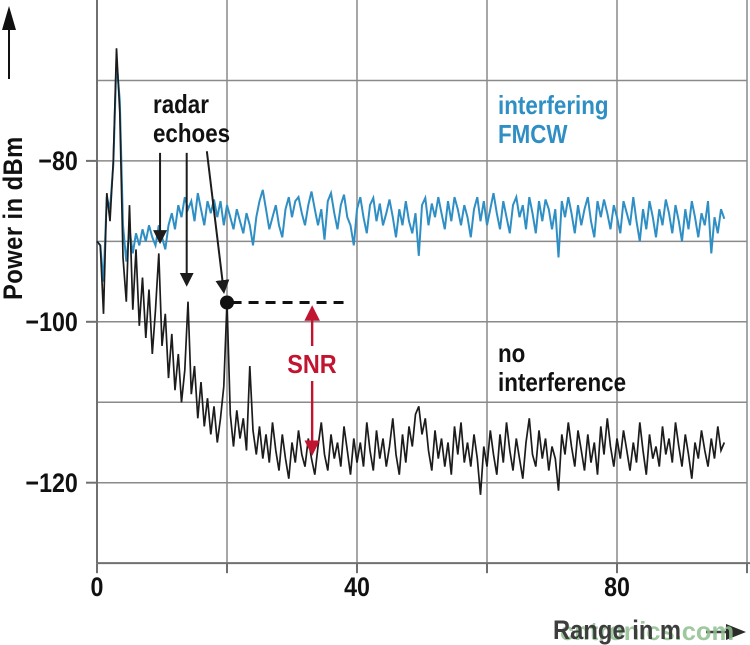  Describe the element at coordinates (312, 364) in the screenshot. I see `snr-label: SNR` at that location.